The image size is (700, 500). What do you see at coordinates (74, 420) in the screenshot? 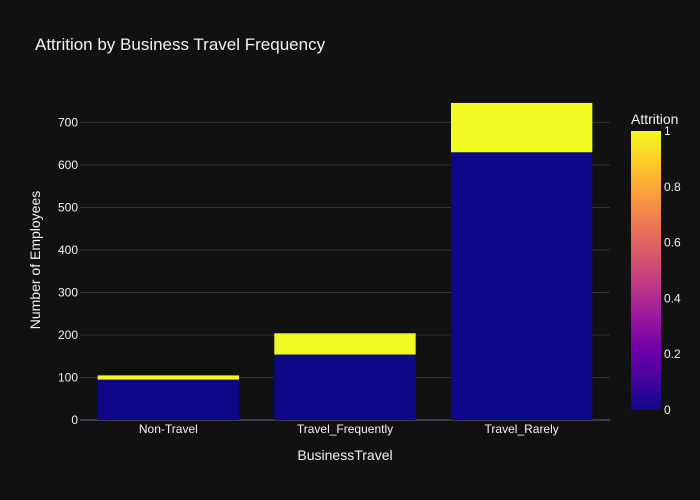
I see `y-tick-label: 0` at bounding box center [74, 420].